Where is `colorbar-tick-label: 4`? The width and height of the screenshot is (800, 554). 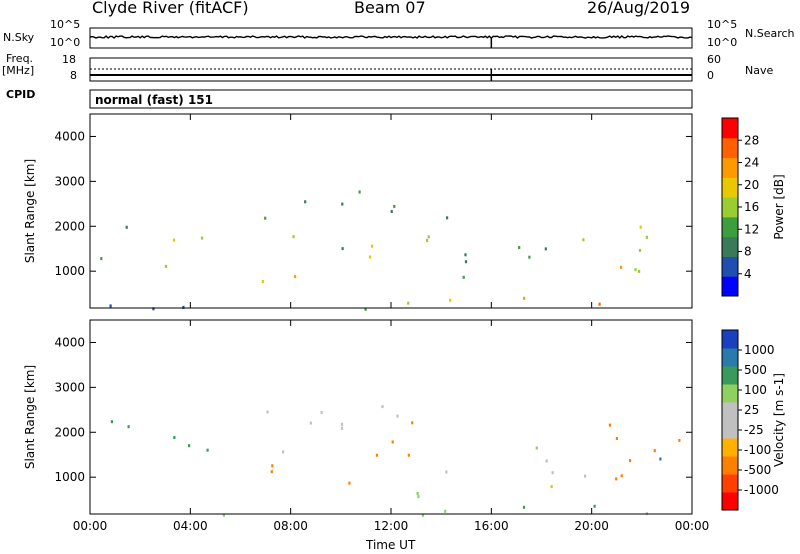 colorbar-tick-label: 4 is located at coordinates (748, 274).